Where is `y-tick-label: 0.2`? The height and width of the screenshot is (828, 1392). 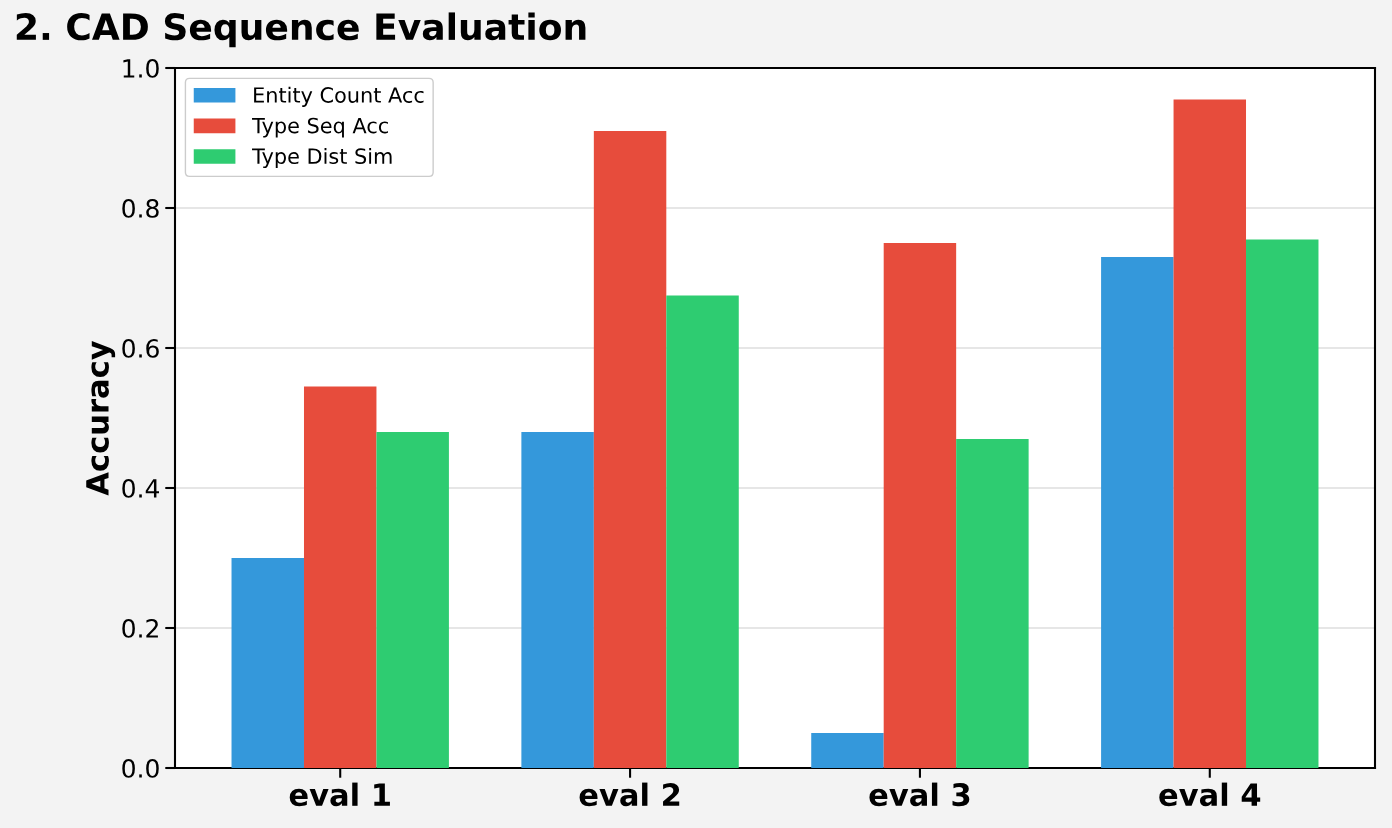 y-tick-label: 0.2 is located at coordinates (140, 628).